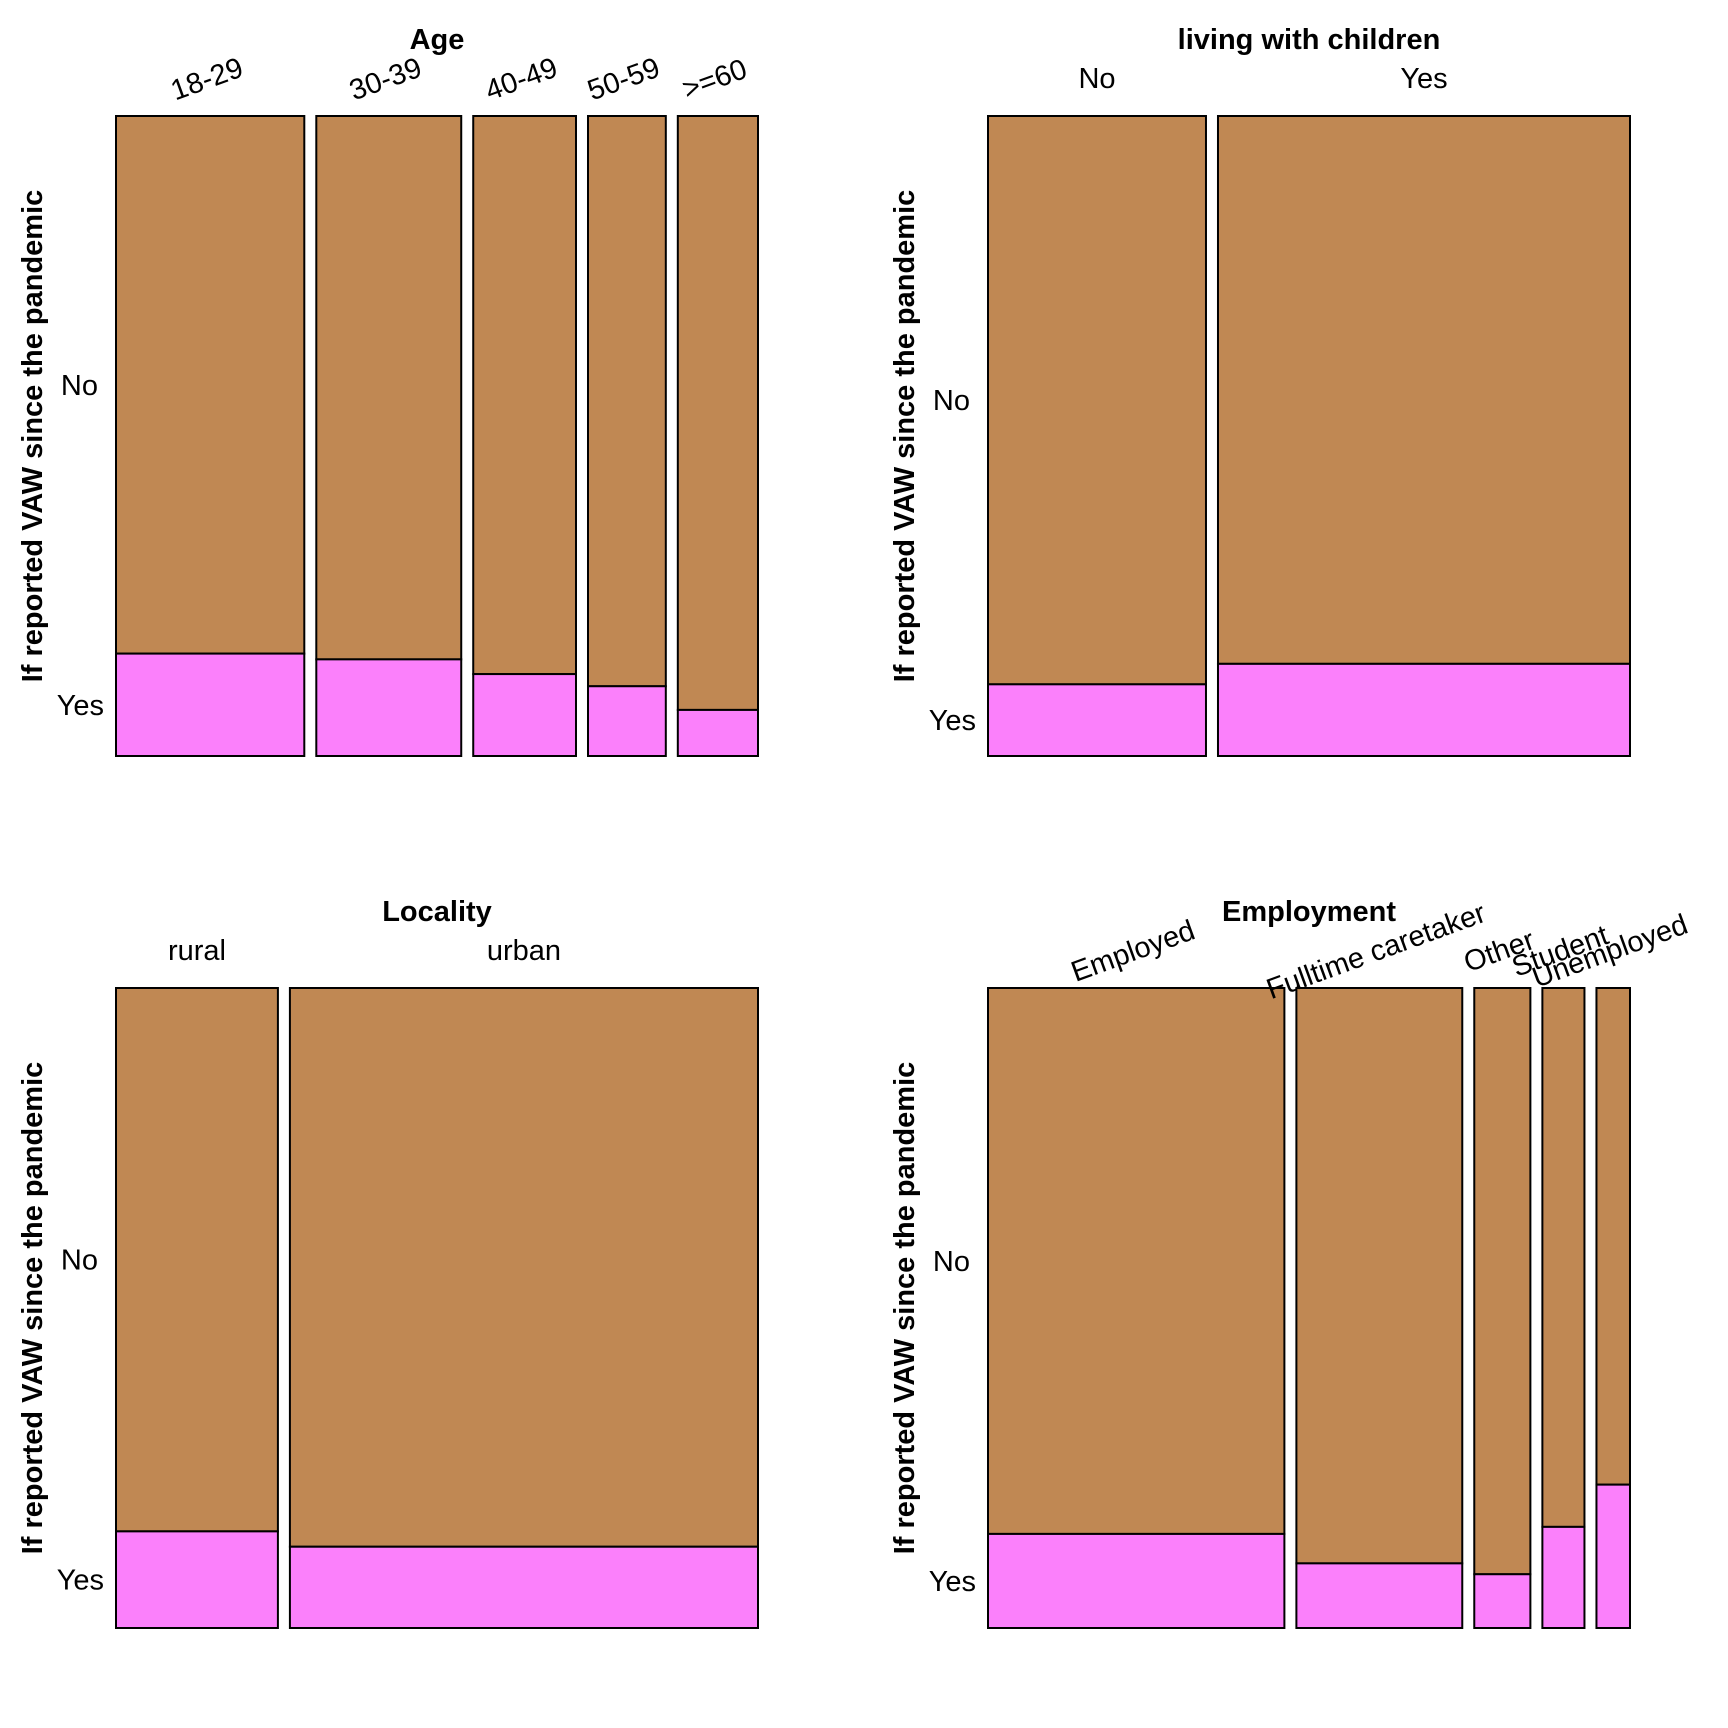 The height and width of the screenshot is (1728, 1728). I want to click on panel-title: Employment, so click(1309, 912).